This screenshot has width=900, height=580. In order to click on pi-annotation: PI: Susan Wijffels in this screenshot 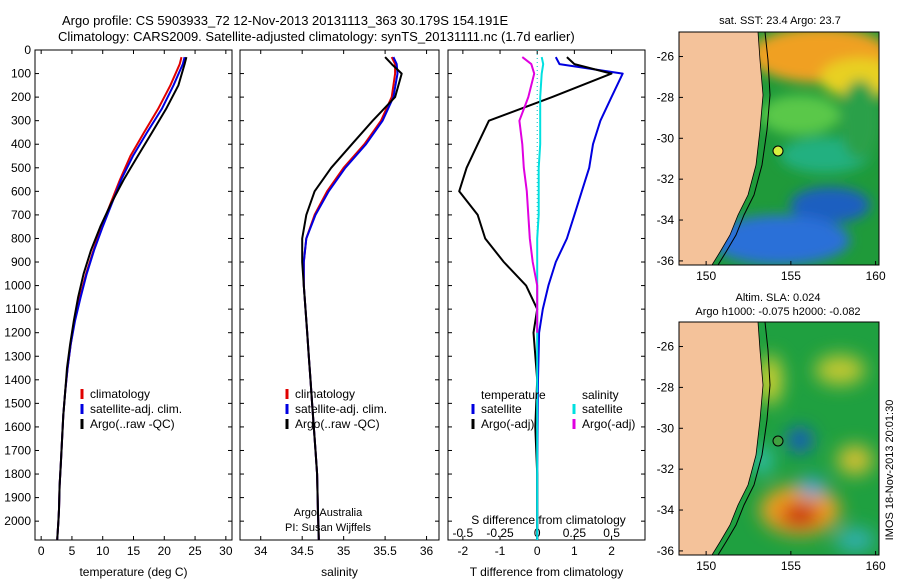, I will do `click(328, 528)`.